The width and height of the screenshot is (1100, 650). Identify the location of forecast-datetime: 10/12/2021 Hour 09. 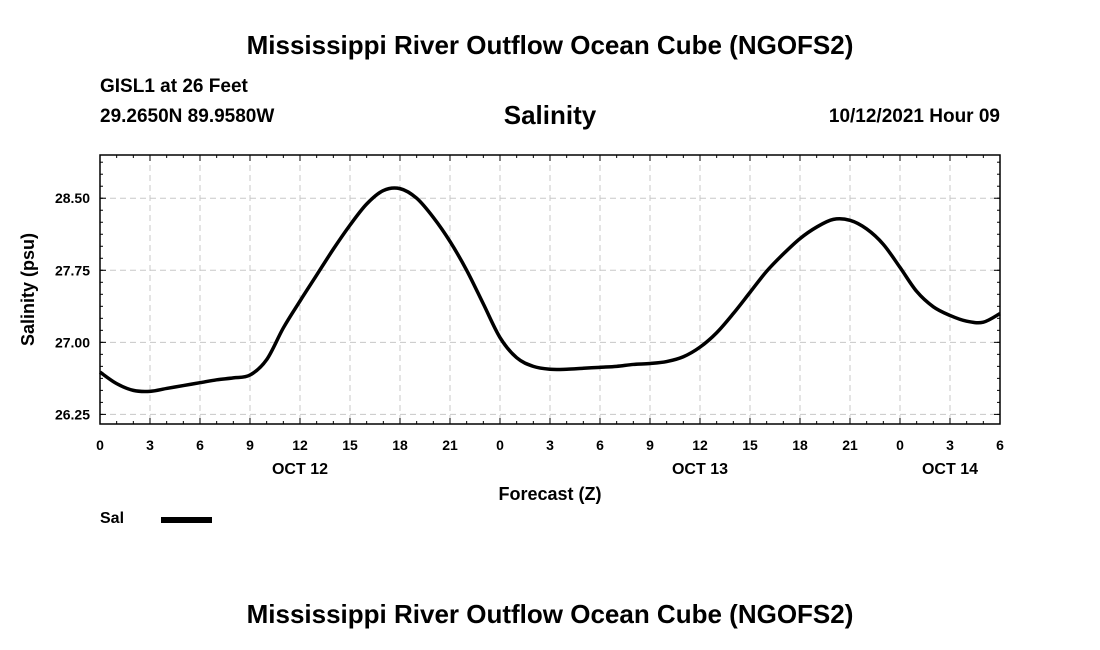
(914, 116).